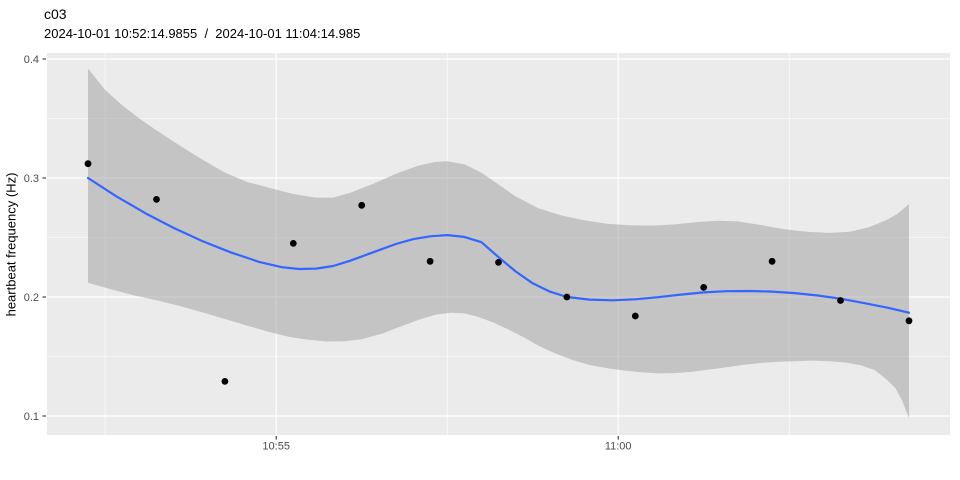 The height and width of the screenshot is (480, 960). What do you see at coordinates (55, 14) in the screenshot?
I see `chart-title: c03` at bounding box center [55, 14].